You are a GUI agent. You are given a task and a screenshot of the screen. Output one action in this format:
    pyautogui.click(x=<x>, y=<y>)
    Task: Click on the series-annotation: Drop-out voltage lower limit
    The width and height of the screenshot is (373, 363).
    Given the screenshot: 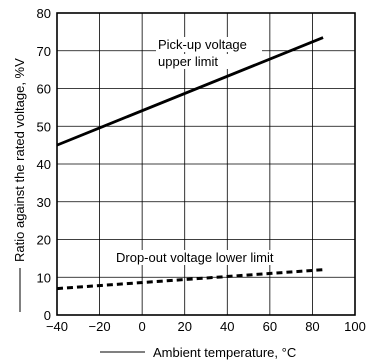 What is the action you would take?
    pyautogui.click(x=195, y=257)
    